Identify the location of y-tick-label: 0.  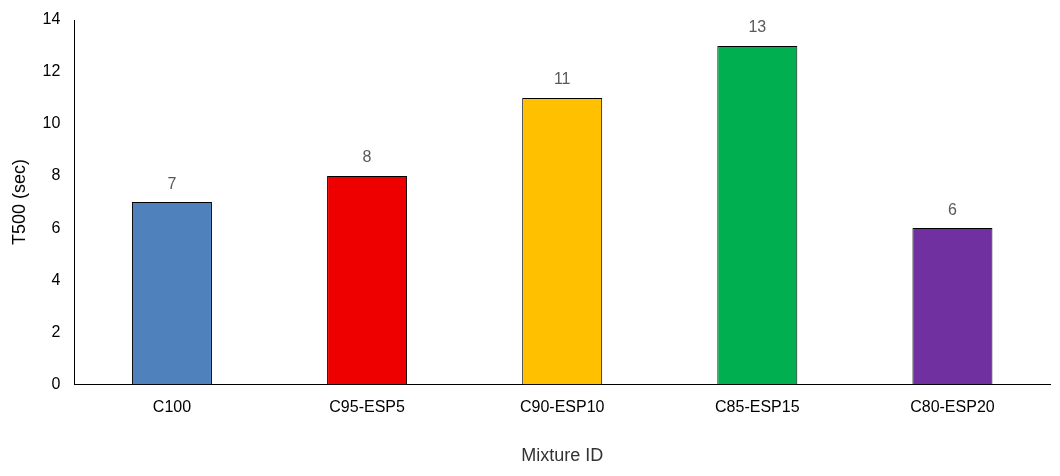
(56, 383).